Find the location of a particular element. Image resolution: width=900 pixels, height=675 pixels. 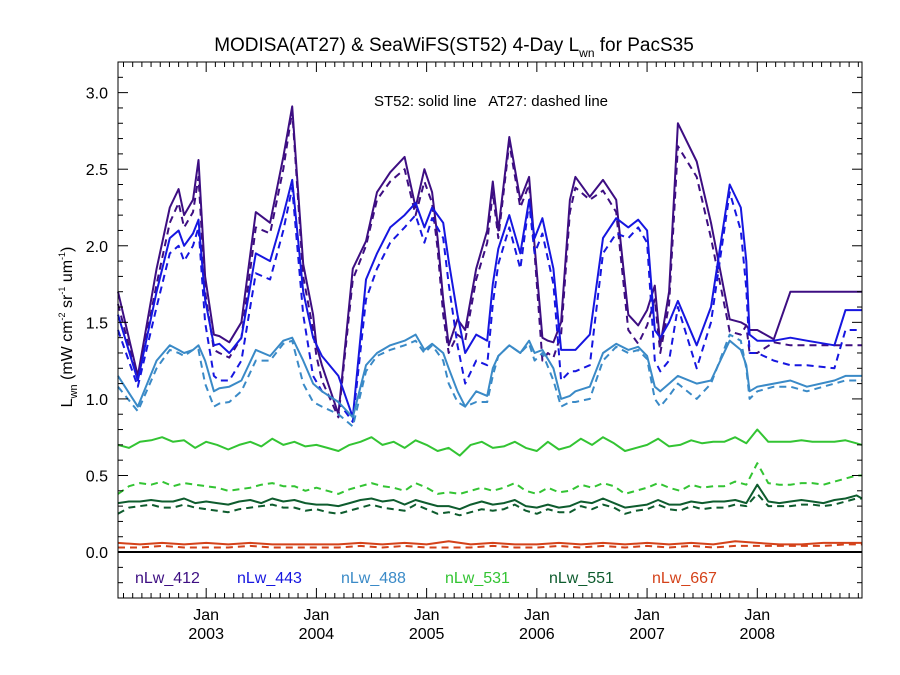

x-tick-label-year: 2003 is located at coordinates (206, 634).